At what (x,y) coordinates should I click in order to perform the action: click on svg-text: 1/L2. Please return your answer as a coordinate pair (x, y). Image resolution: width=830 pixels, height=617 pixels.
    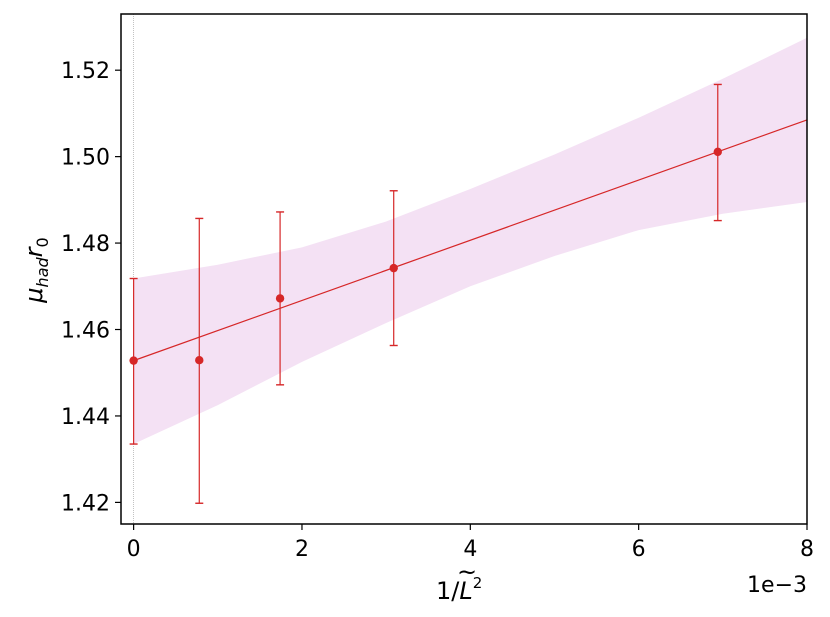
    Looking at the image, I should click on (459, 589).